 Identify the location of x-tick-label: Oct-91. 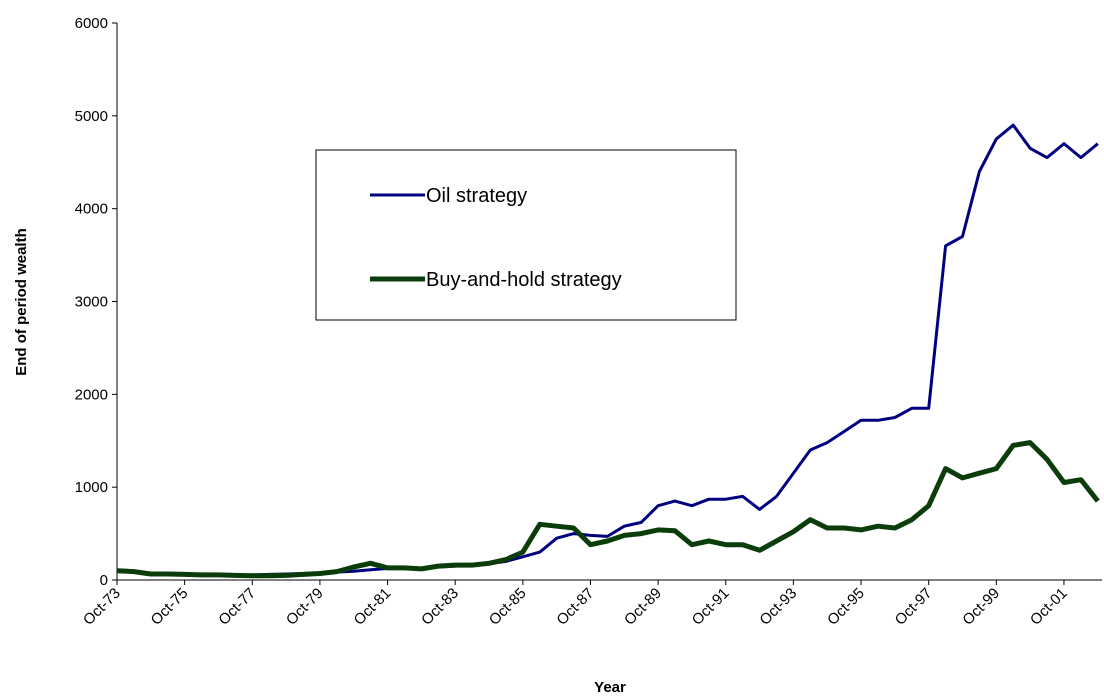
(711, 607).